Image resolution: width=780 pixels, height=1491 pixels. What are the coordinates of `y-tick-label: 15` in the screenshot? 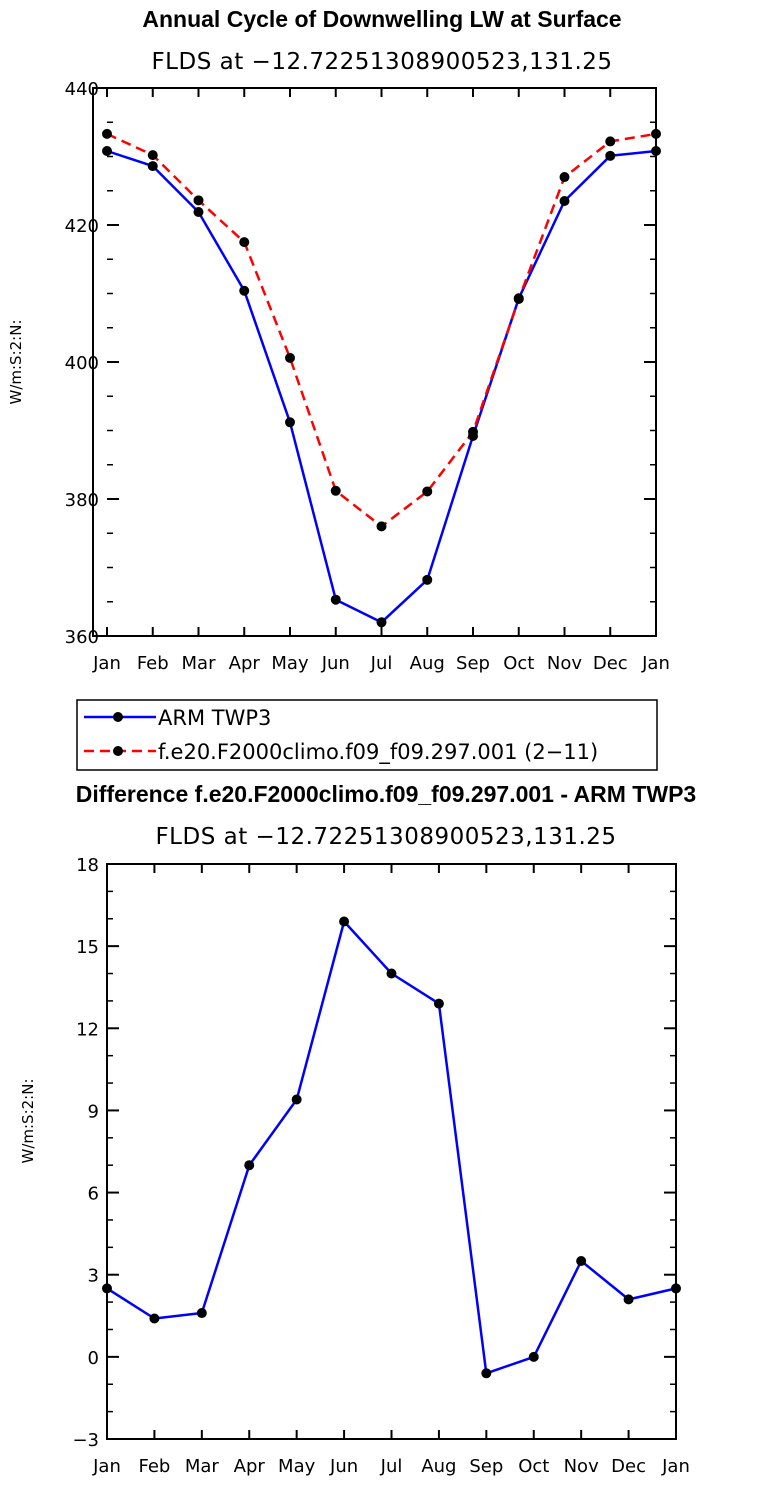 It's located at (87, 947).